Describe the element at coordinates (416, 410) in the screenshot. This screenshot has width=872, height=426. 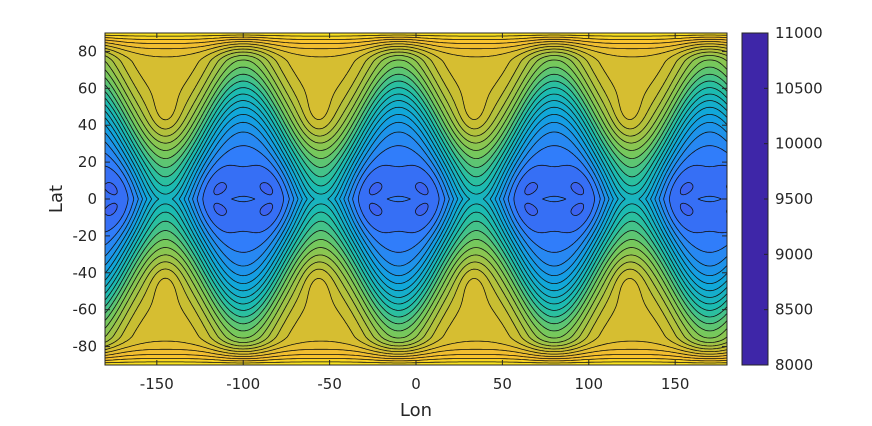
I see `x-axis-label: Lon` at that location.